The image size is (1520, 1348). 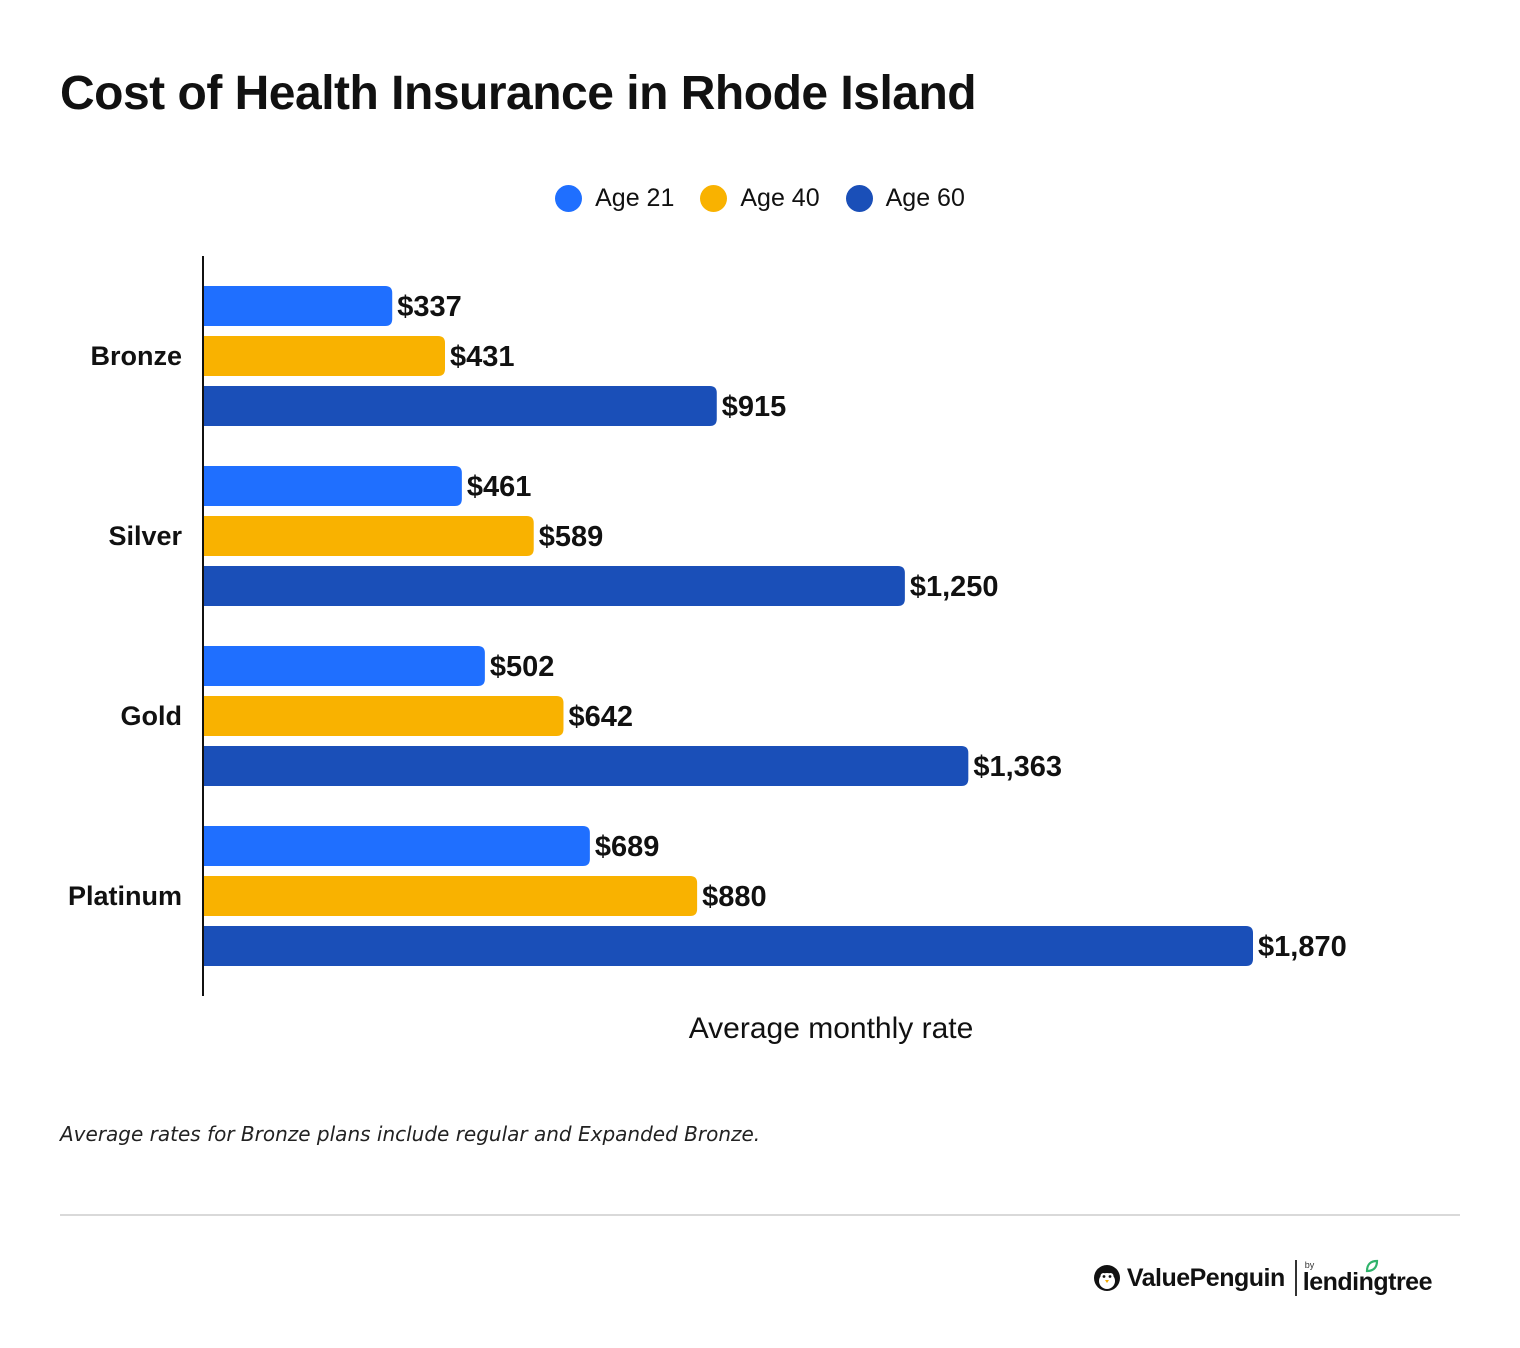 I want to click on category-label-gold: Gold, so click(x=152, y=716).